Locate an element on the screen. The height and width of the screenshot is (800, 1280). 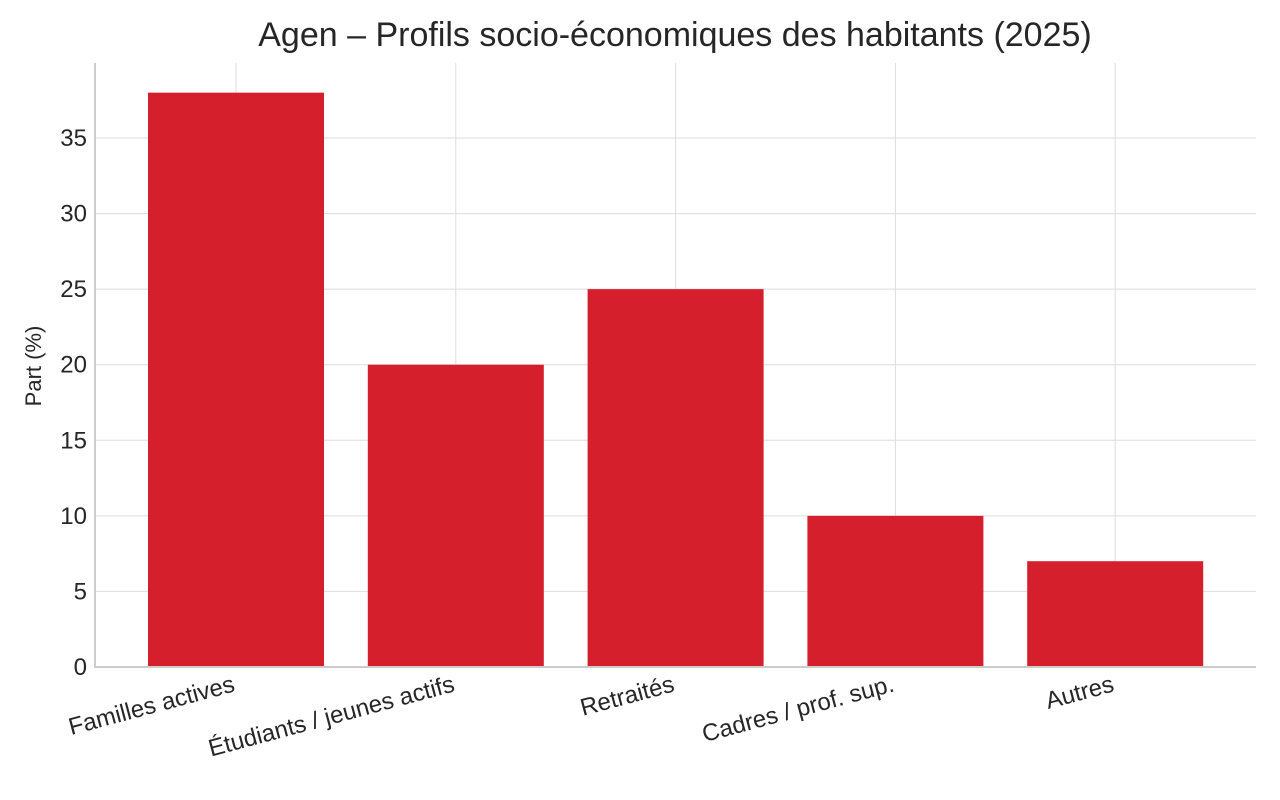
y-tick-label: 20 is located at coordinates (73, 365).